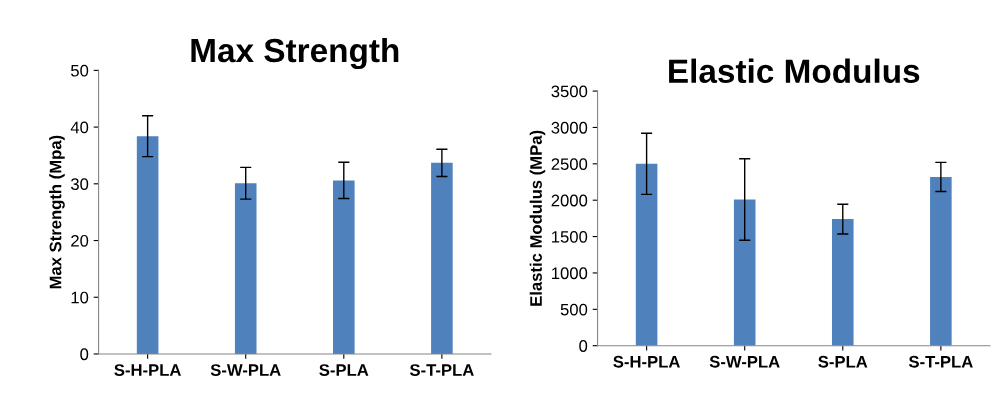  What do you see at coordinates (80, 240) in the screenshot?
I see `y-tick-label: 20` at bounding box center [80, 240].